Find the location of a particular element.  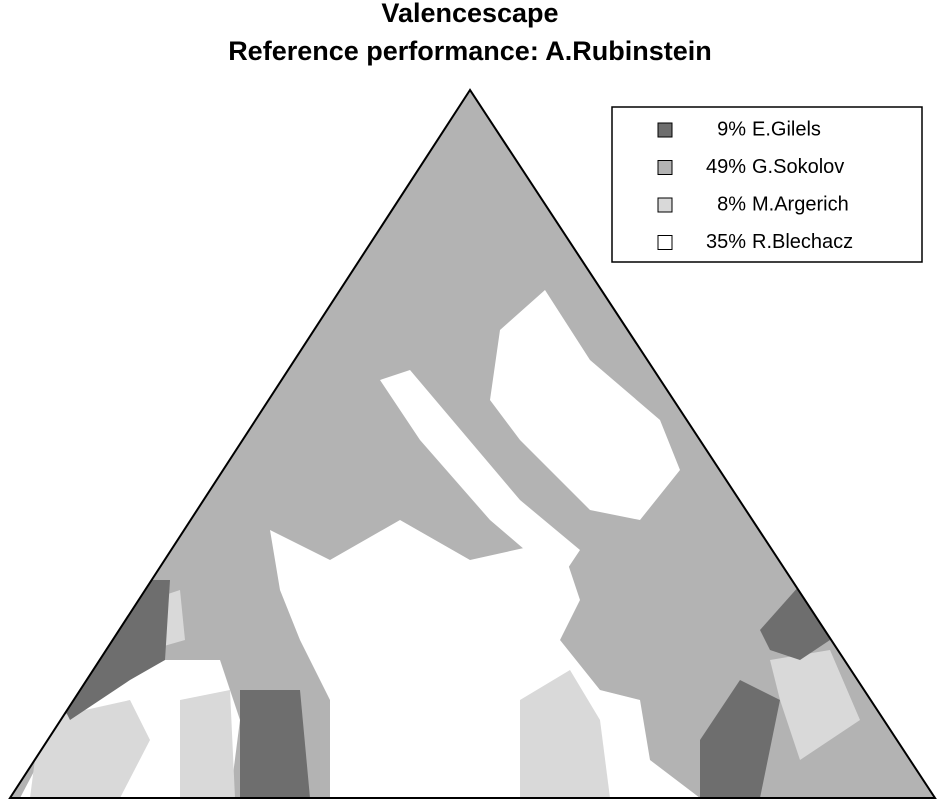

legend-value: 35% is located at coordinates (726, 242).